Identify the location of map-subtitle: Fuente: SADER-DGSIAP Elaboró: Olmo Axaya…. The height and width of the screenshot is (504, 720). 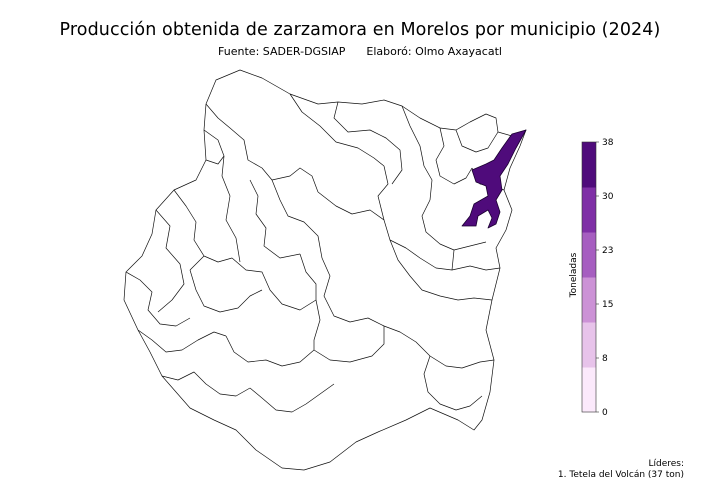
(360, 51).